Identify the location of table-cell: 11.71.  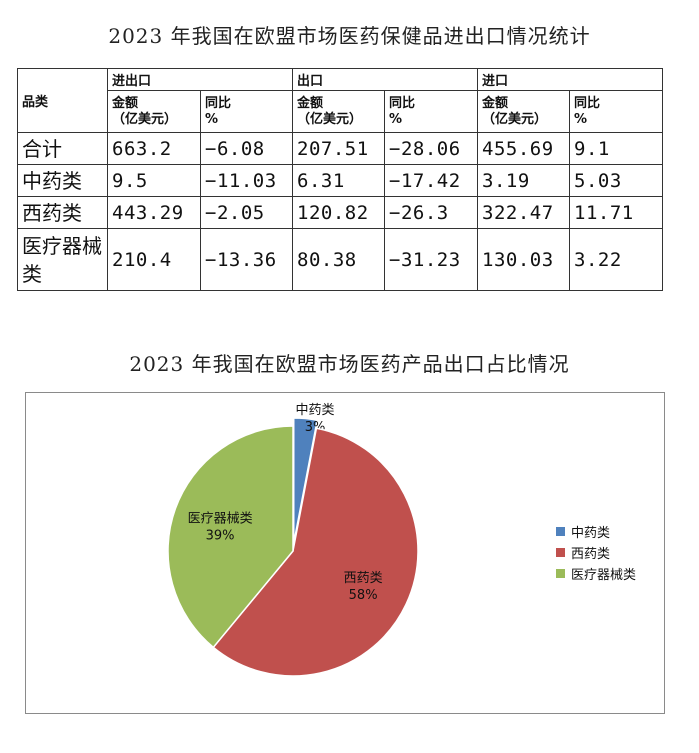
(616, 212).